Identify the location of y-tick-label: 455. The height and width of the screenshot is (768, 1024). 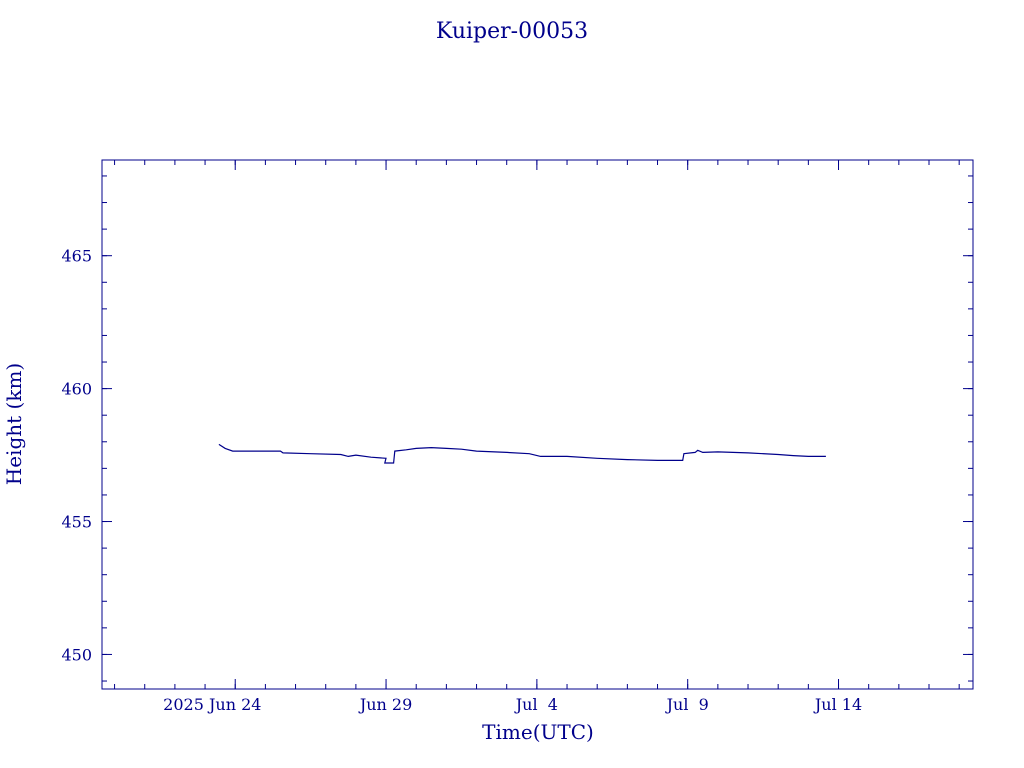
(76, 522).